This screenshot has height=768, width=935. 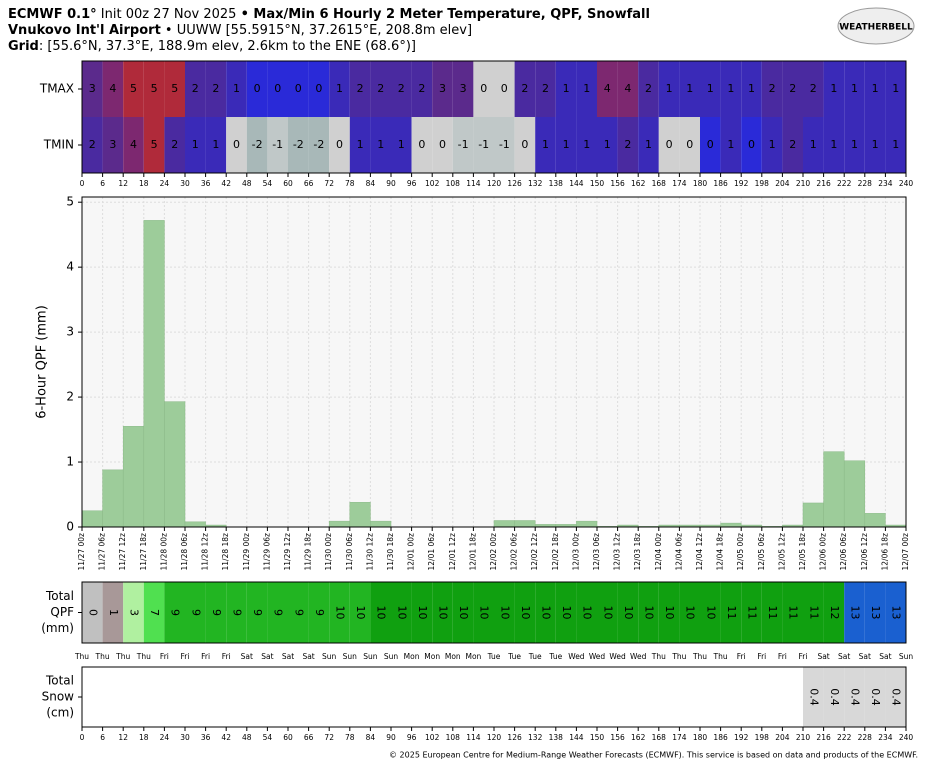 I want to click on x-tick-label: 234, so click(x=885, y=183).